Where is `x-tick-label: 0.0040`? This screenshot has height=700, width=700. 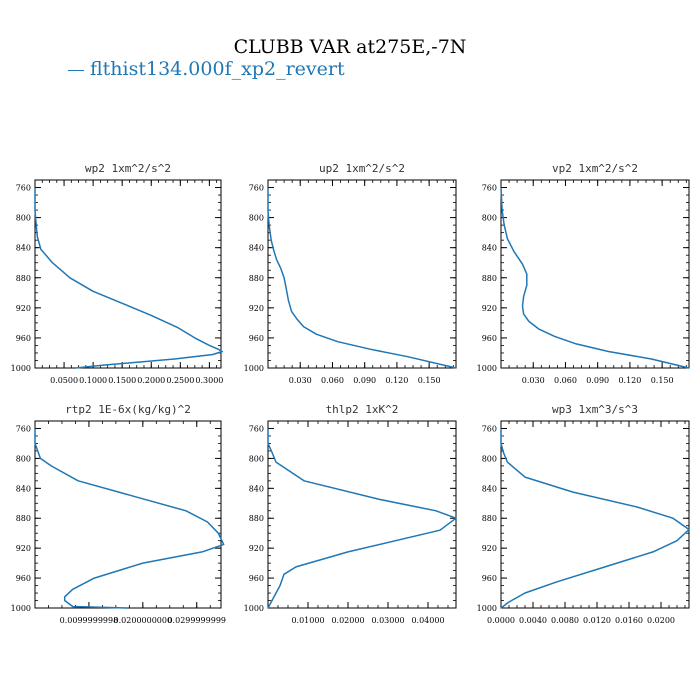 x-tick-label: 0.0040 is located at coordinates (533, 620).